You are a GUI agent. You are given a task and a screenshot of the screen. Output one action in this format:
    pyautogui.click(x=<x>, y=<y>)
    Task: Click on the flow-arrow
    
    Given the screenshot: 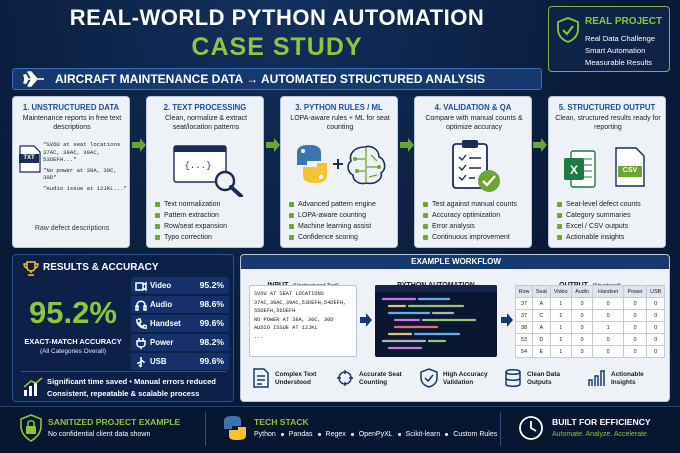 What is the action you would take?
    pyautogui.click(x=507, y=320)
    